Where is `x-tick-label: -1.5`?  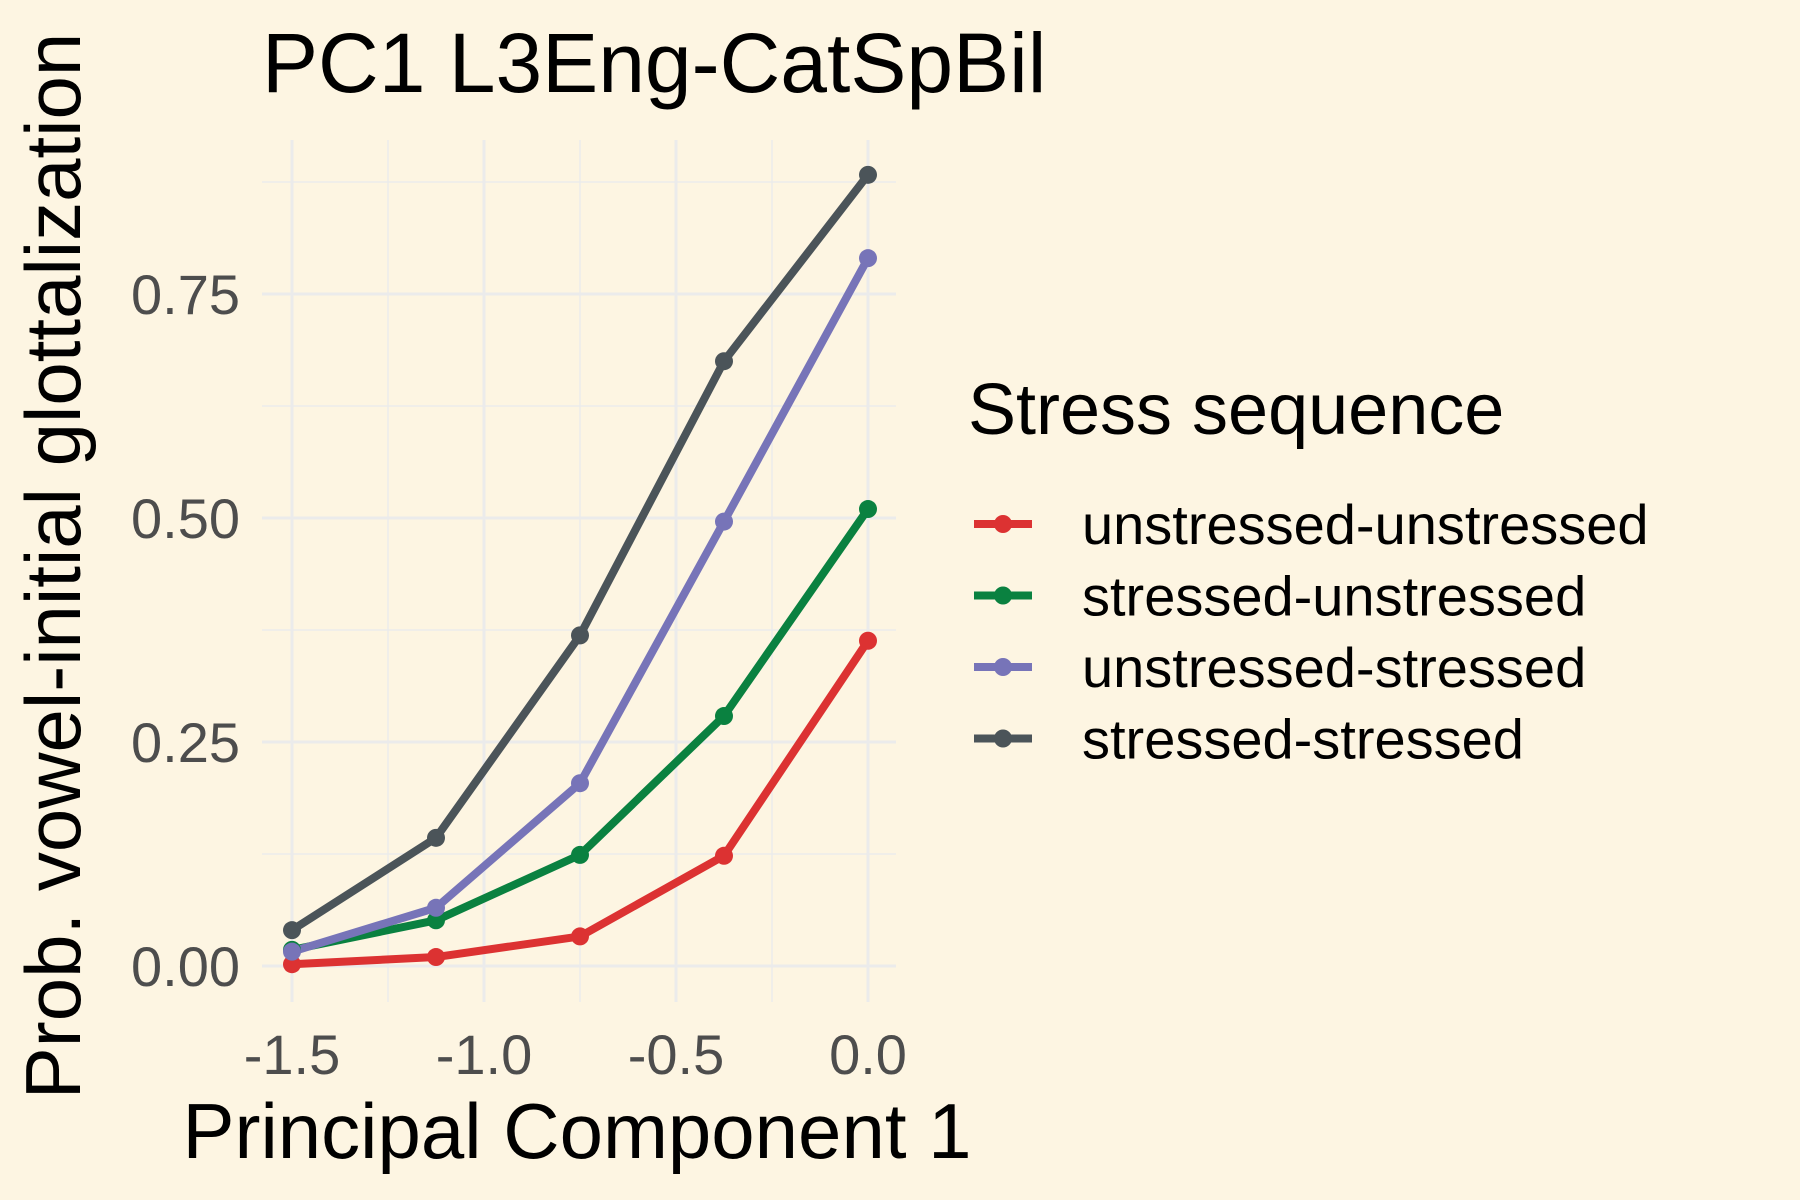
x-tick-label: -1.5 is located at coordinates (292, 1054).